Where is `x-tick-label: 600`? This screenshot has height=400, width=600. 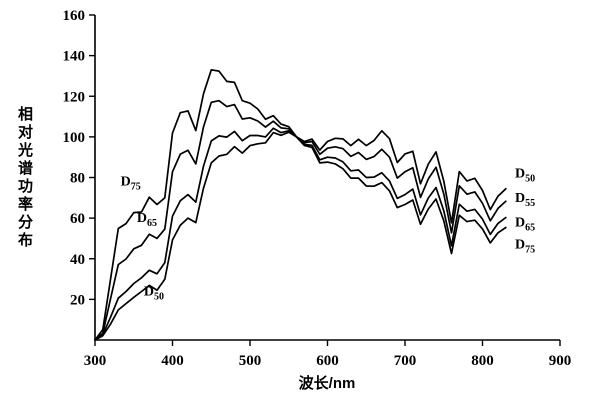
x-tick-label: 600 is located at coordinates (327, 361).